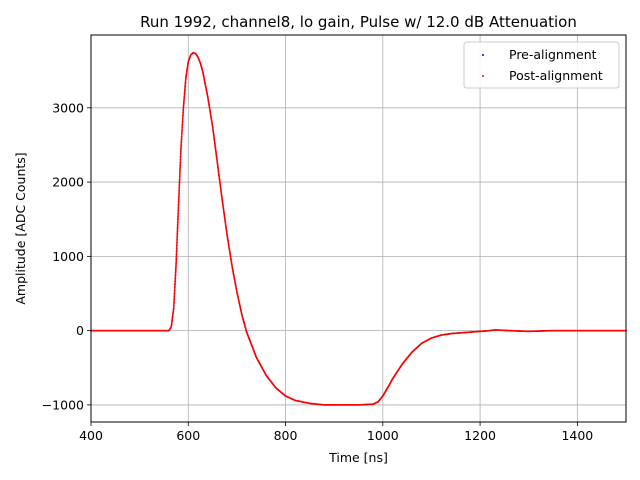 This screenshot has height=480, width=640. What do you see at coordinates (286, 435) in the screenshot?
I see `x-tick-label: 800` at bounding box center [286, 435].